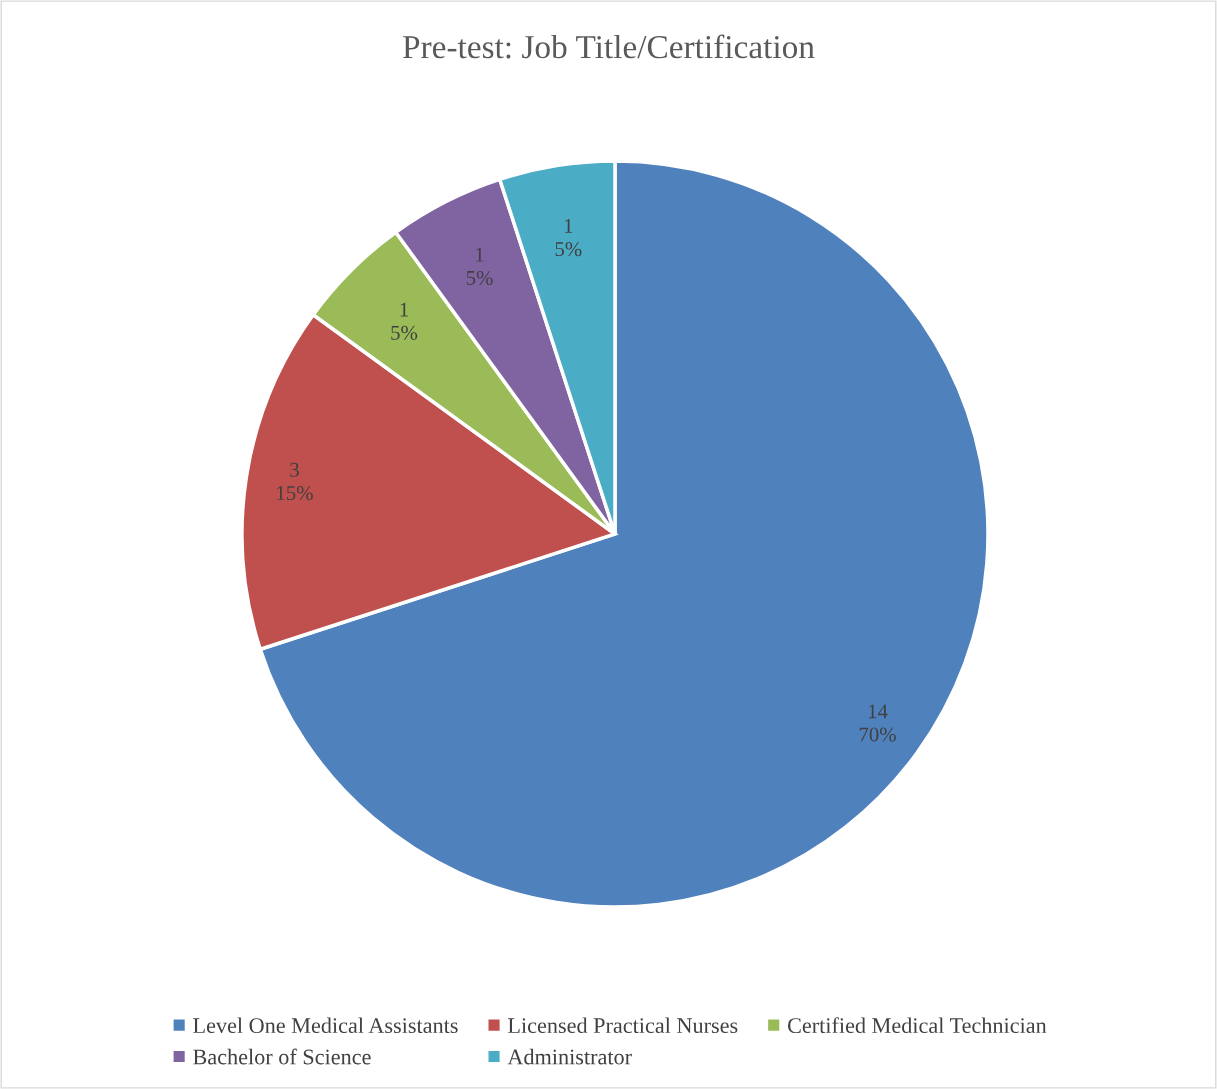 The height and width of the screenshot is (1089, 1217). Describe the element at coordinates (608, 46) in the screenshot. I see `chart-title: Pre-test: Job Title/Certification` at that location.